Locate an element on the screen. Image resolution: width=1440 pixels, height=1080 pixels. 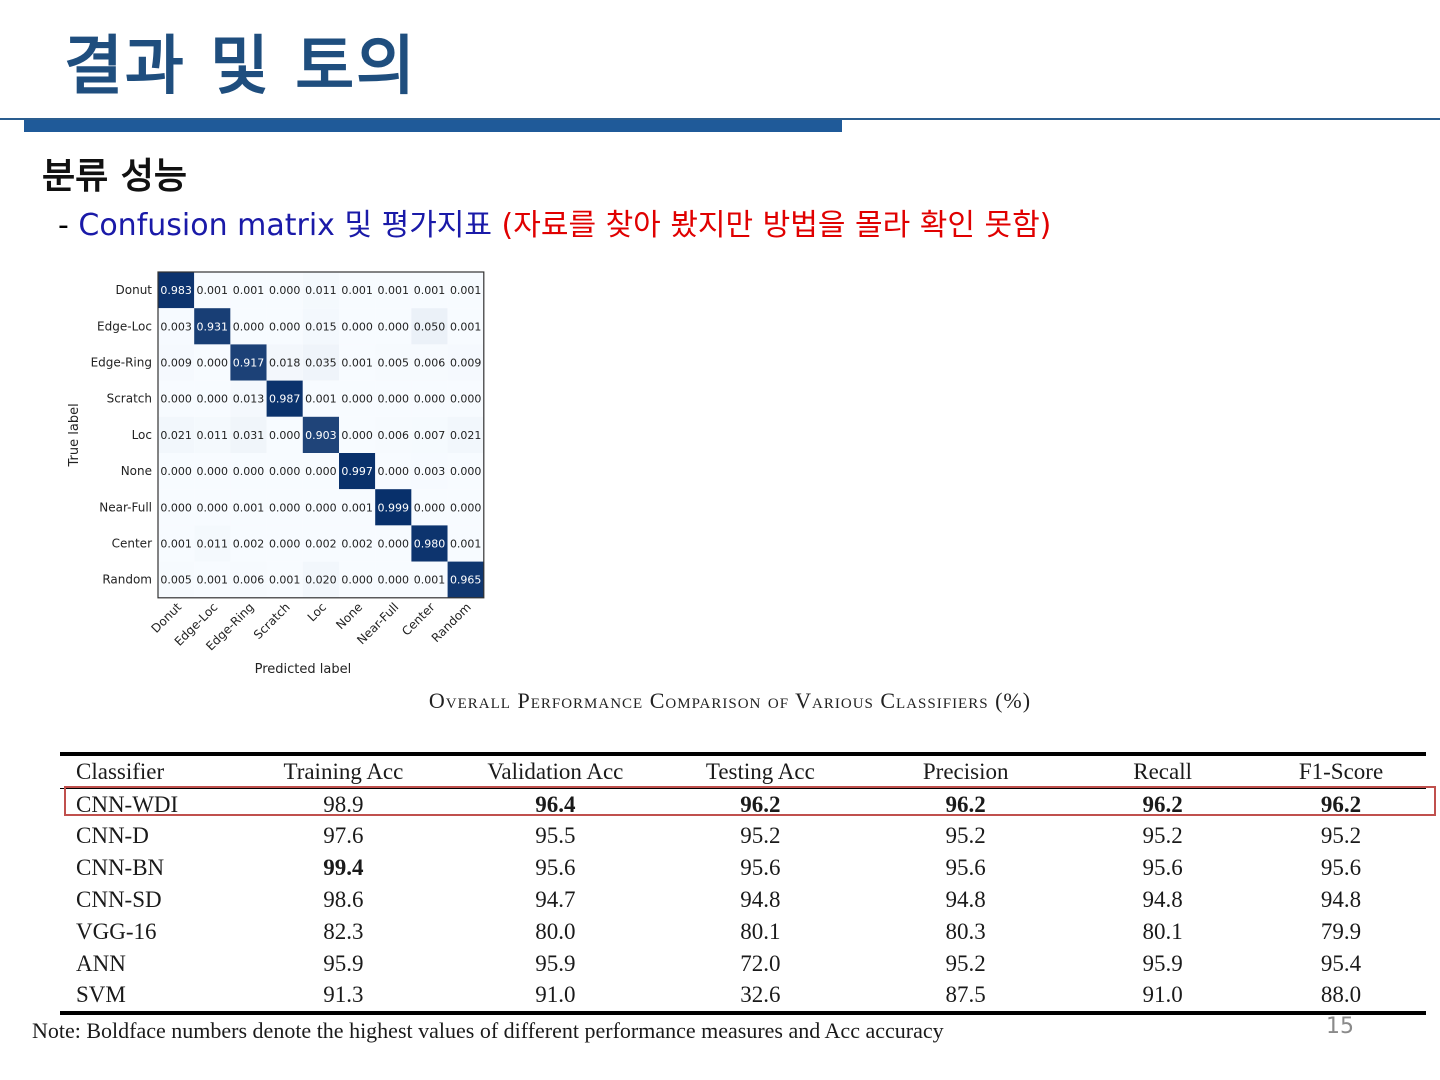
classifier-name: VGG-16 is located at coordinates (116, 931).